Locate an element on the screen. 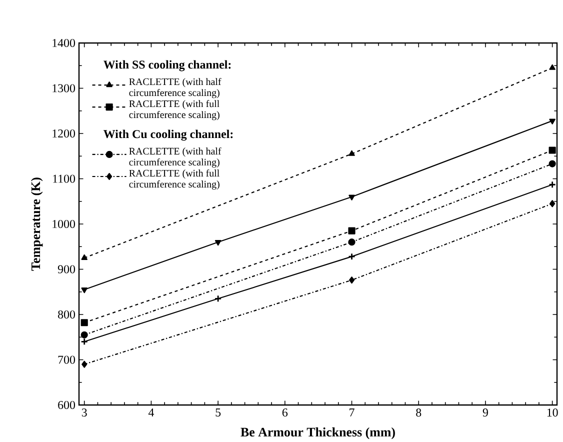 This screenshot has width=563, height=442. y-tick-label: 700 is located at coordinates (67, 359).